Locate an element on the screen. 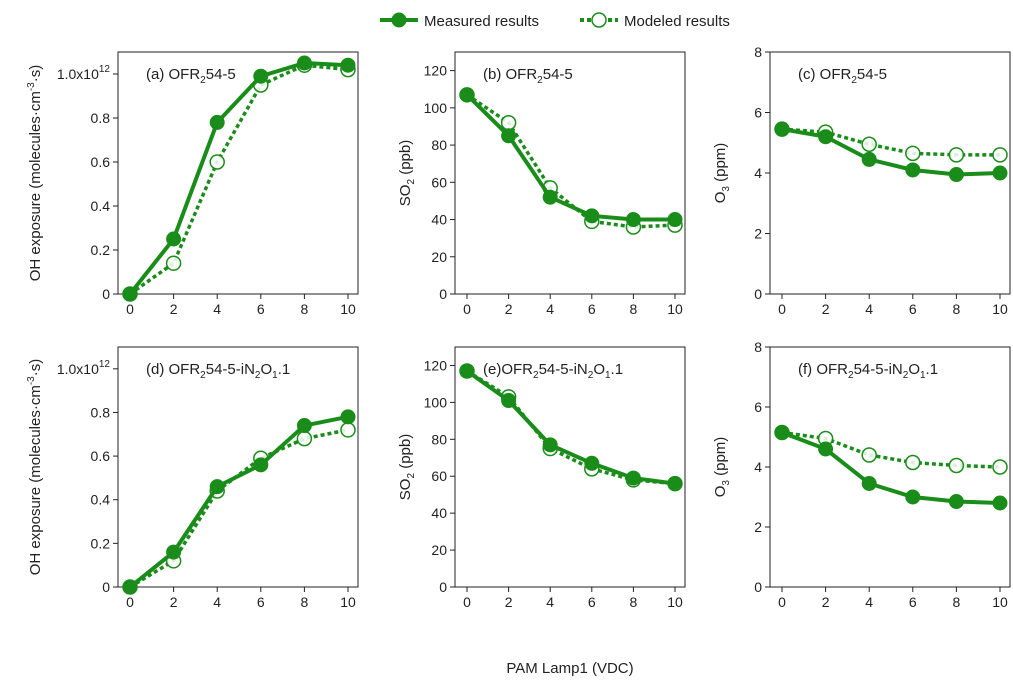 This screenshot has width=1013, height=682. legend: Measured results Modeled results is located at coordinates (555, 21).